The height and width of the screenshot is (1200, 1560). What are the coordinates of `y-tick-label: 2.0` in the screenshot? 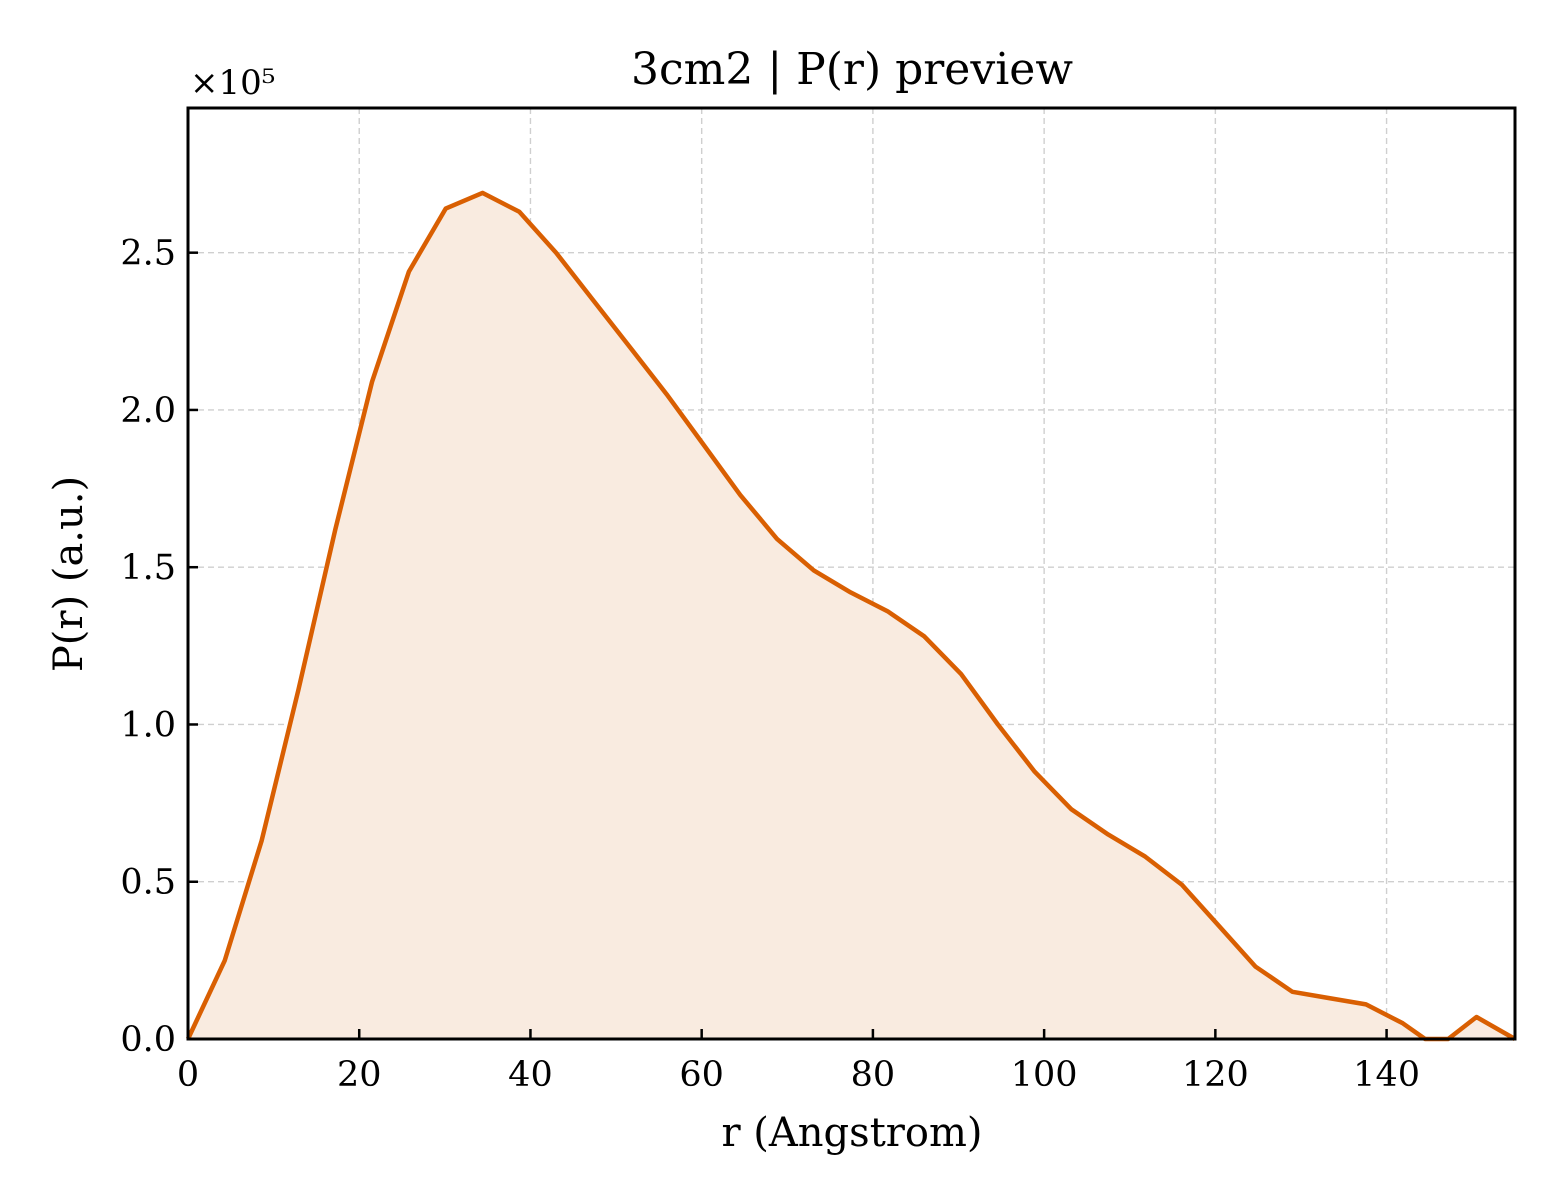 It's located at (148, 411).